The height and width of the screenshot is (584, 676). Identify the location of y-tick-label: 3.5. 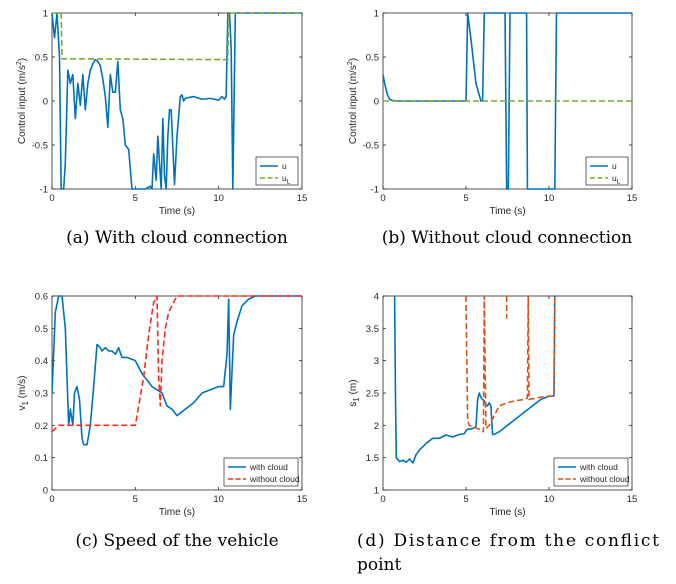
(372, 329).